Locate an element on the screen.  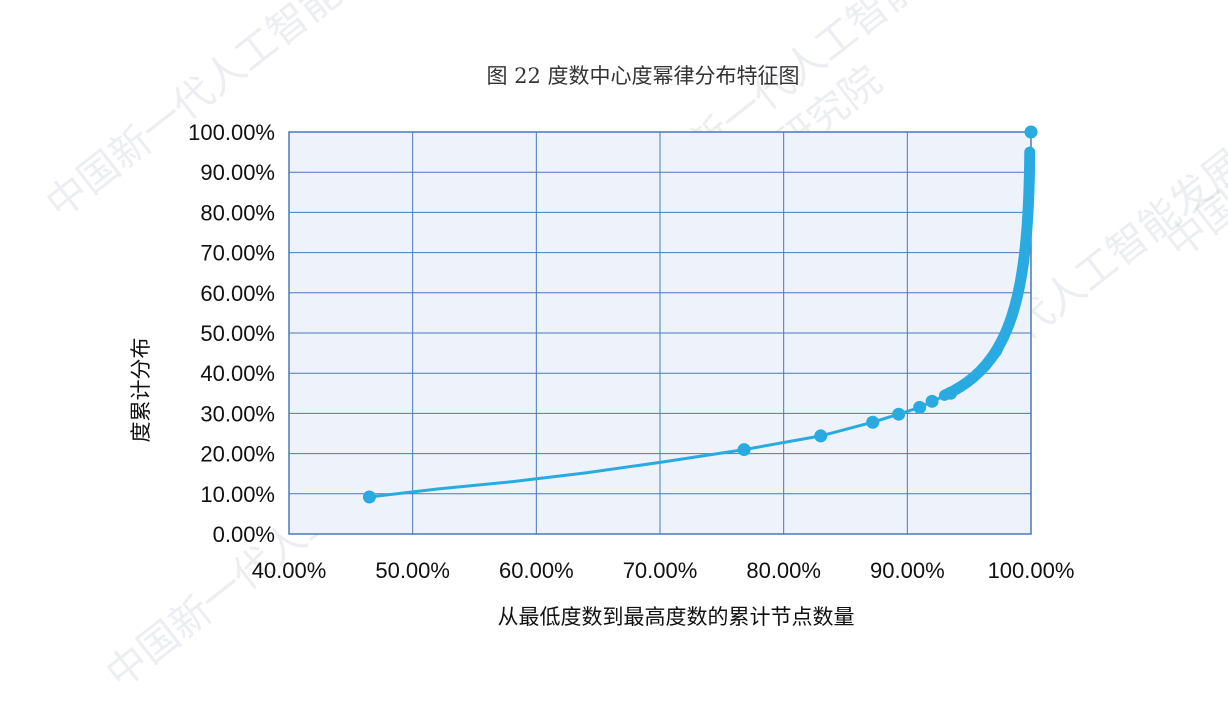
x-tick-label: 100.00% is located at coordinates (1031, 570).